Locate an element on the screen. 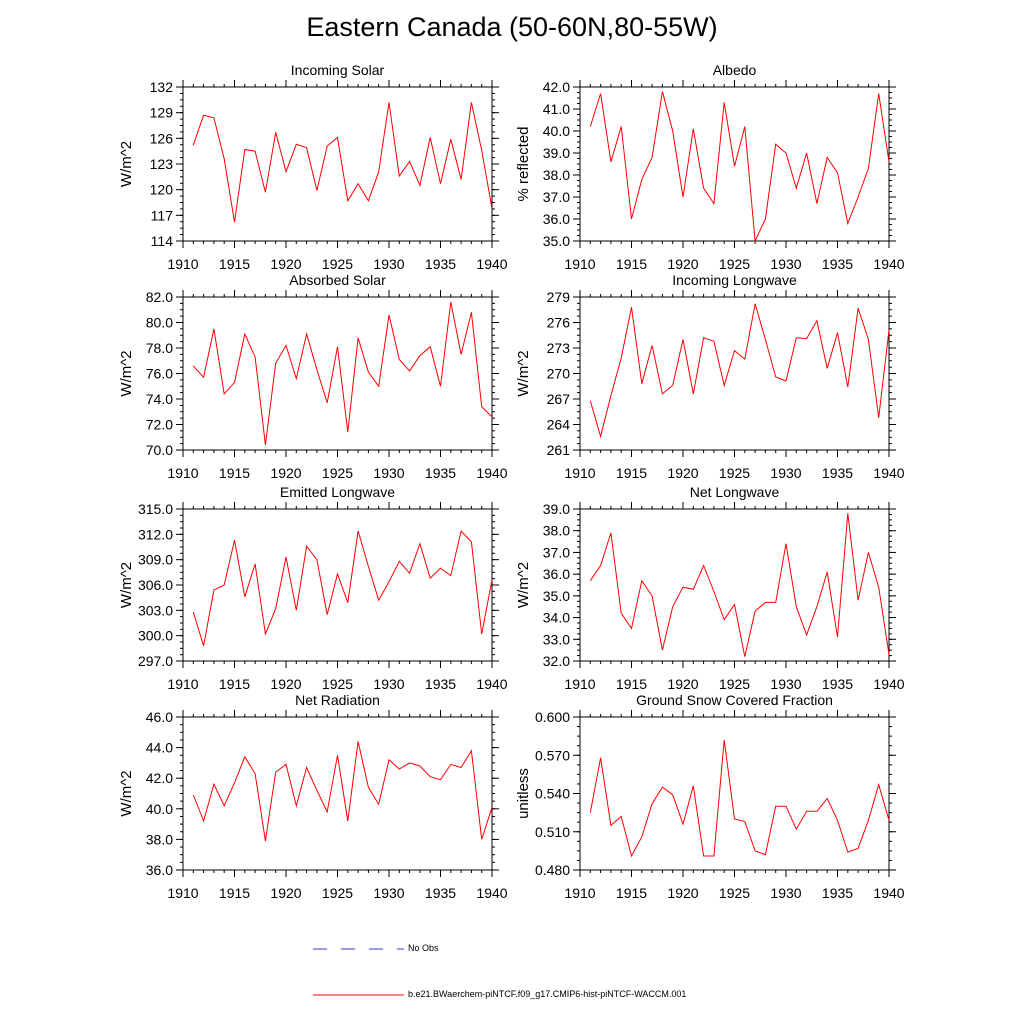 The height and width of the screenshot is (1024, 1024). y-tick-label: 123 is located at coordinates (162, 164).